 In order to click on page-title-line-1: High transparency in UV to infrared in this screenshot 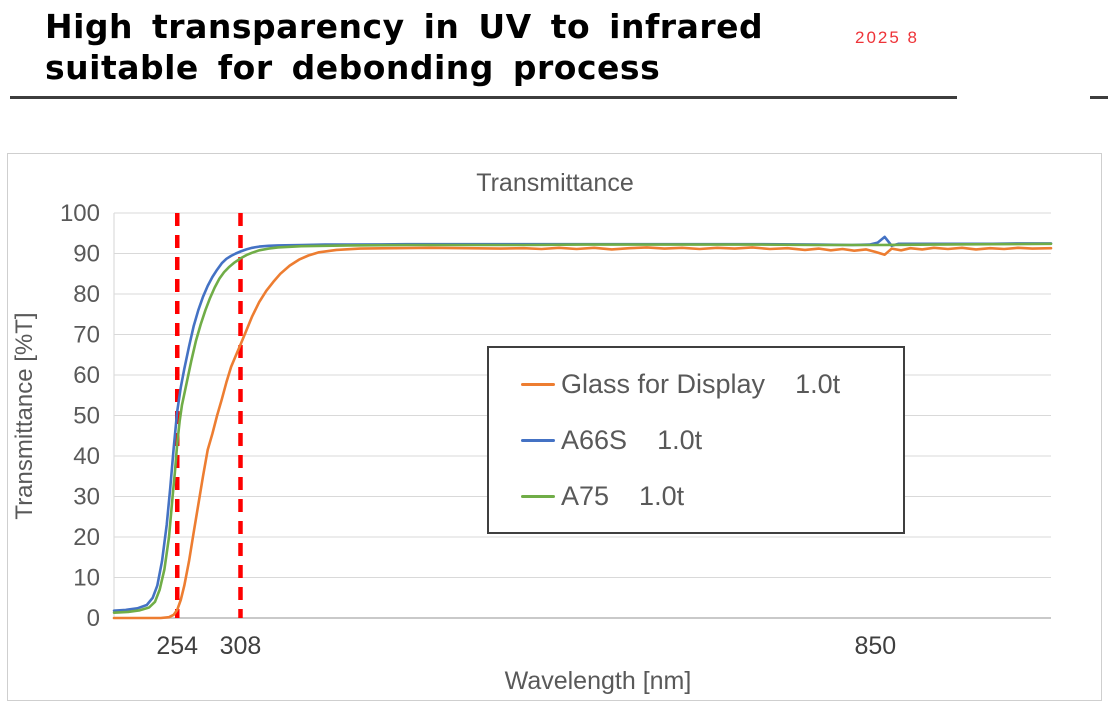, I will do `click(404, 26)`.